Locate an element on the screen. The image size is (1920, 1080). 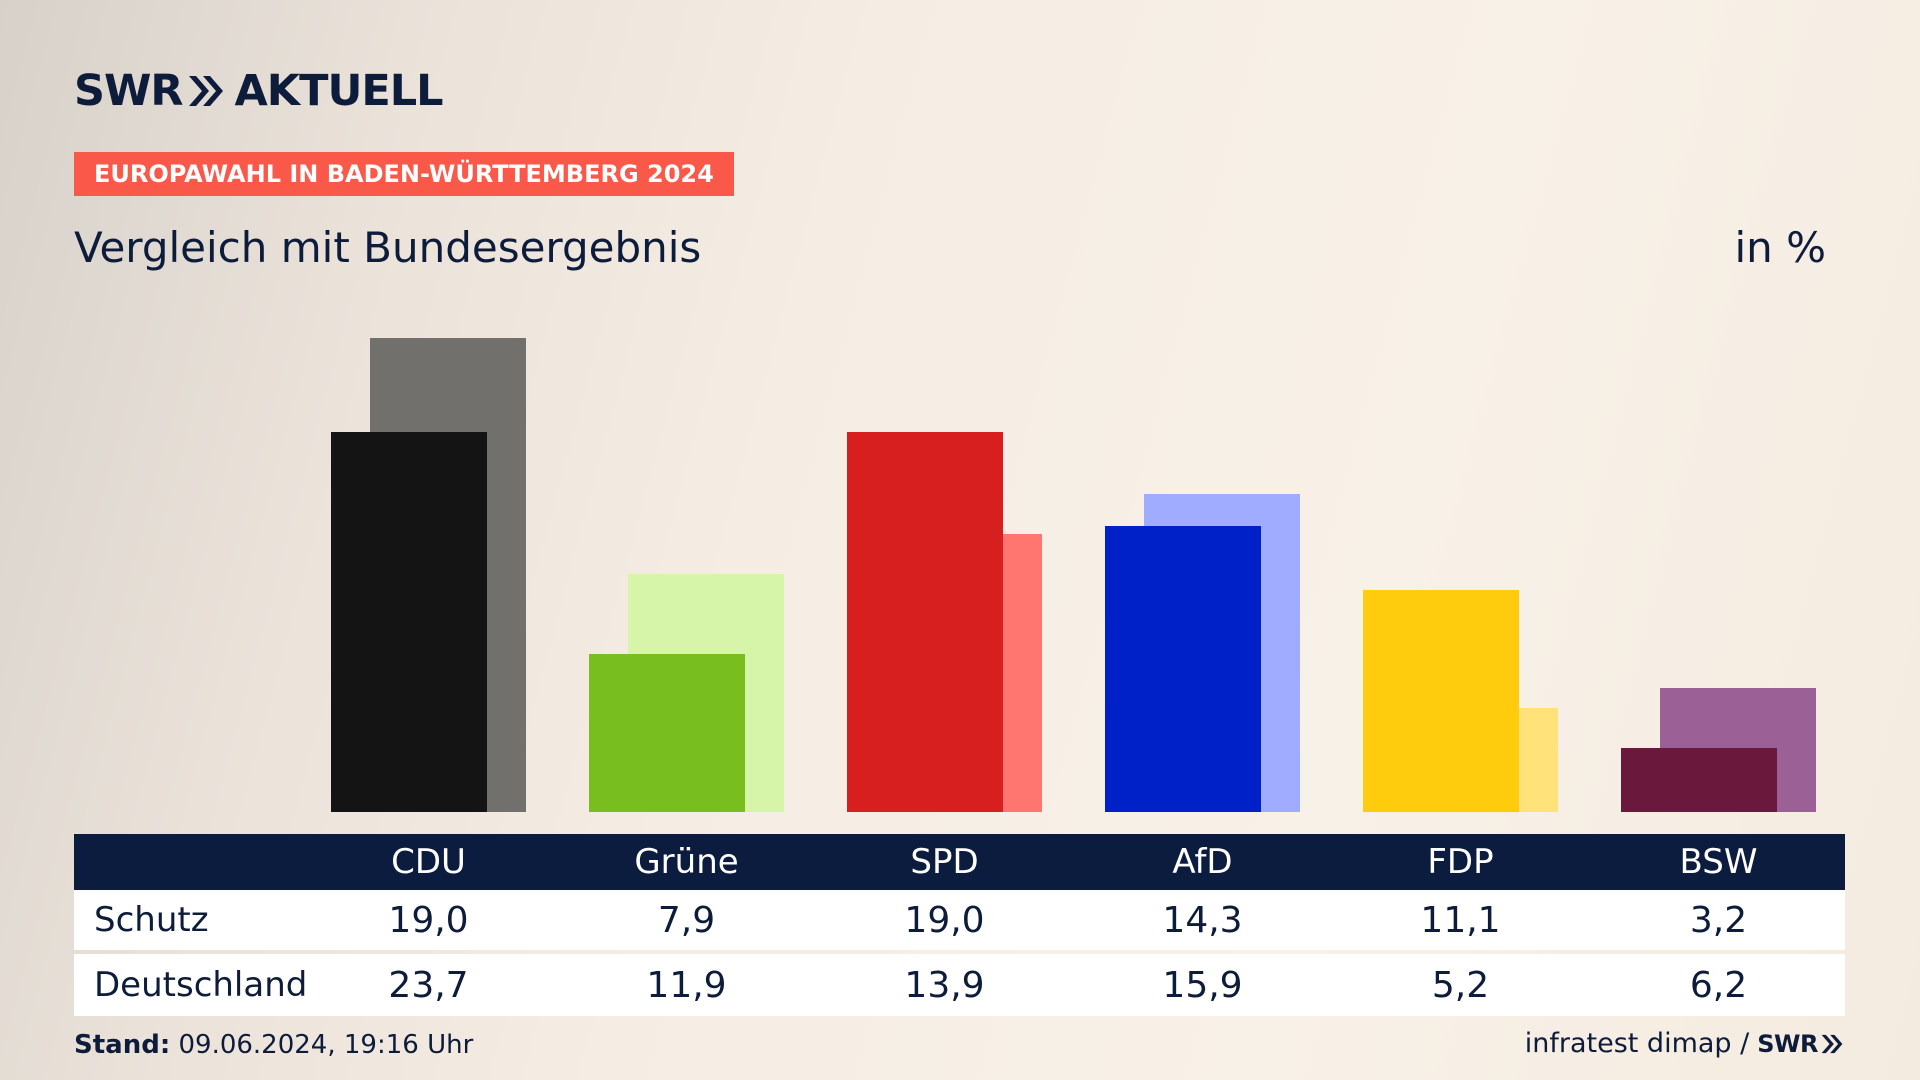
brand-aktuell: AKTUELL is located at coordinates (339, 90).